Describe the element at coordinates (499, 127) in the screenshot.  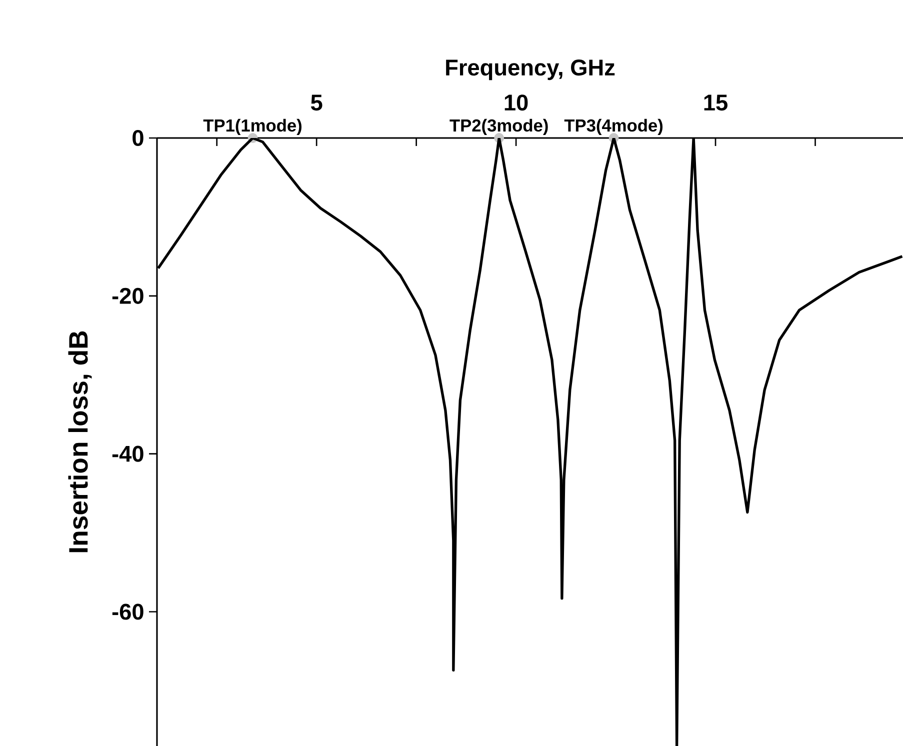
I see `annotation: TP2(3mode)` at that location.